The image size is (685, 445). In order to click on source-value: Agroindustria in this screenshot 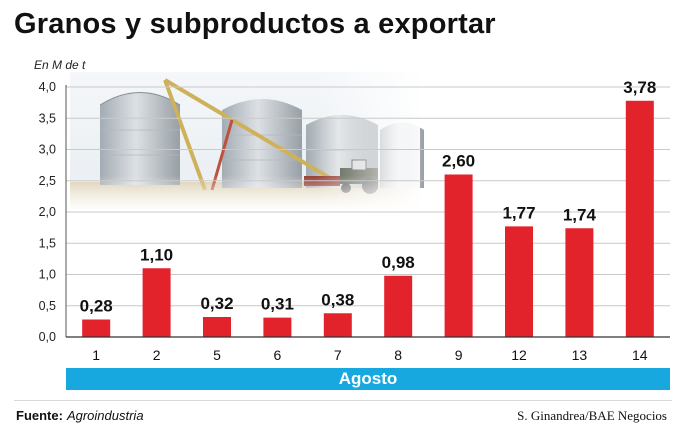, I will do `click(105, 415)`.